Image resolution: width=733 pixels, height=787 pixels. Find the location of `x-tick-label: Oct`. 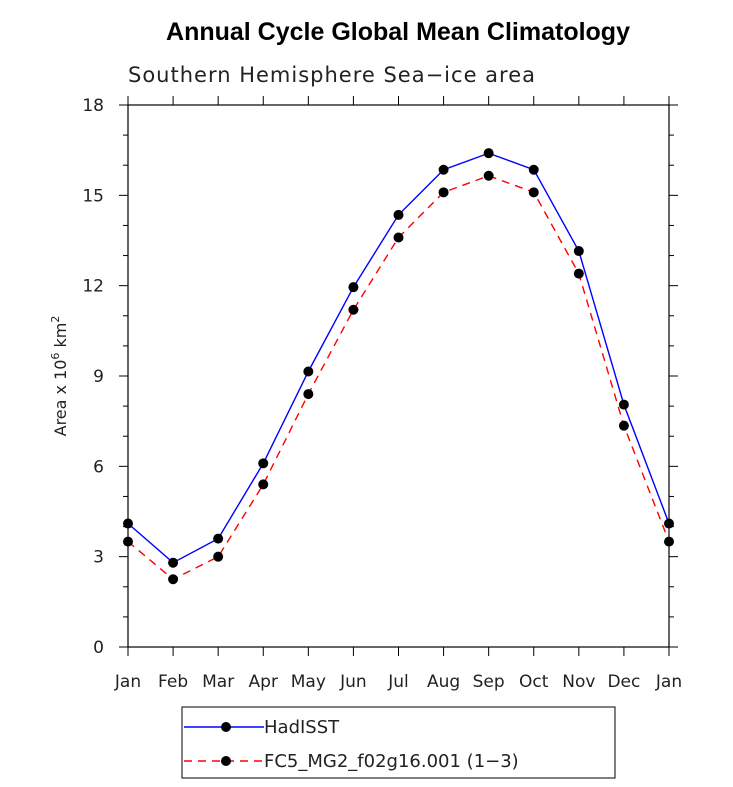

x-tick-label: Oct is located at coordinates (534, 682).